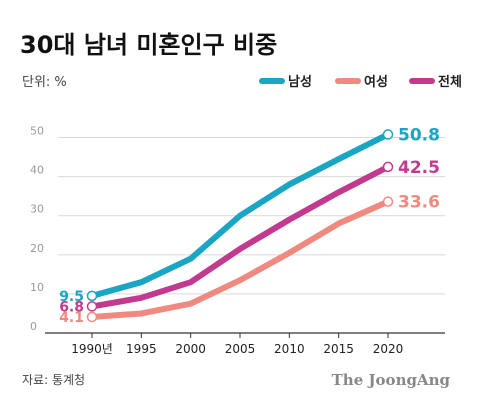  What do you see at coordinates (71, 307) in the screenshot?
I see `start-value-label-total: 6.8` at bounding box center [71, 307].